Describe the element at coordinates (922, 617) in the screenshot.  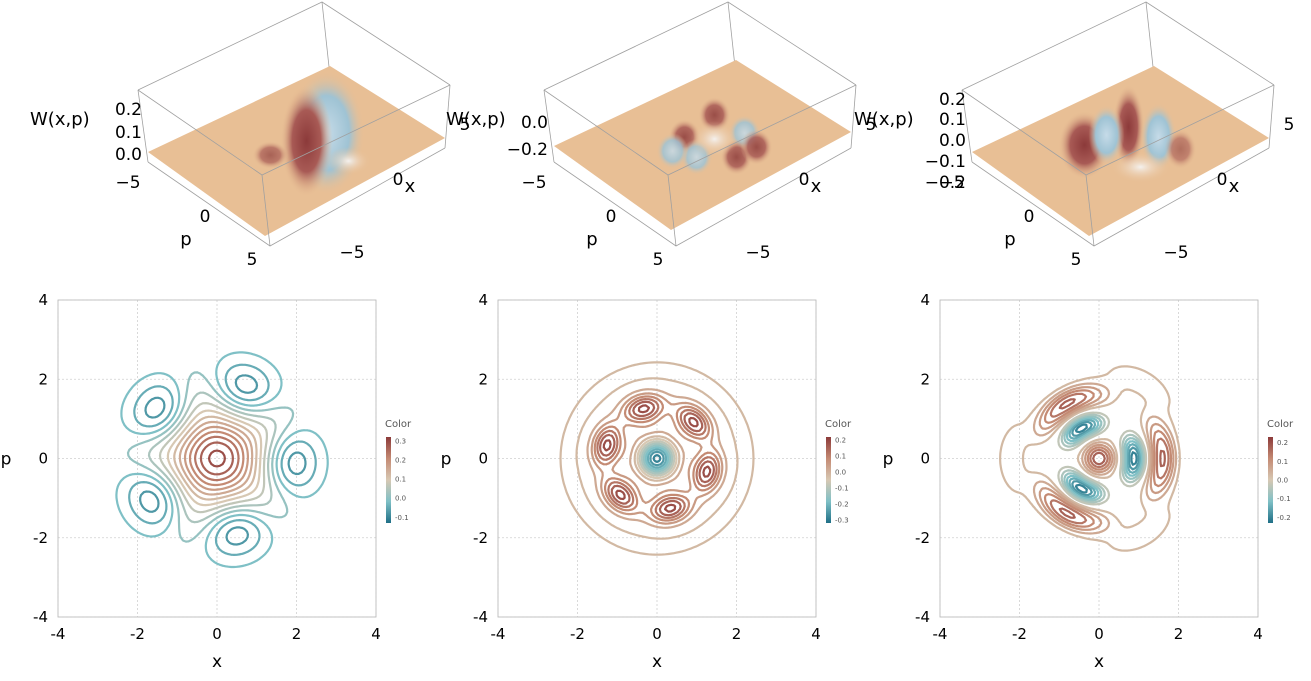
I see `y-tick-label: -4` at that location.